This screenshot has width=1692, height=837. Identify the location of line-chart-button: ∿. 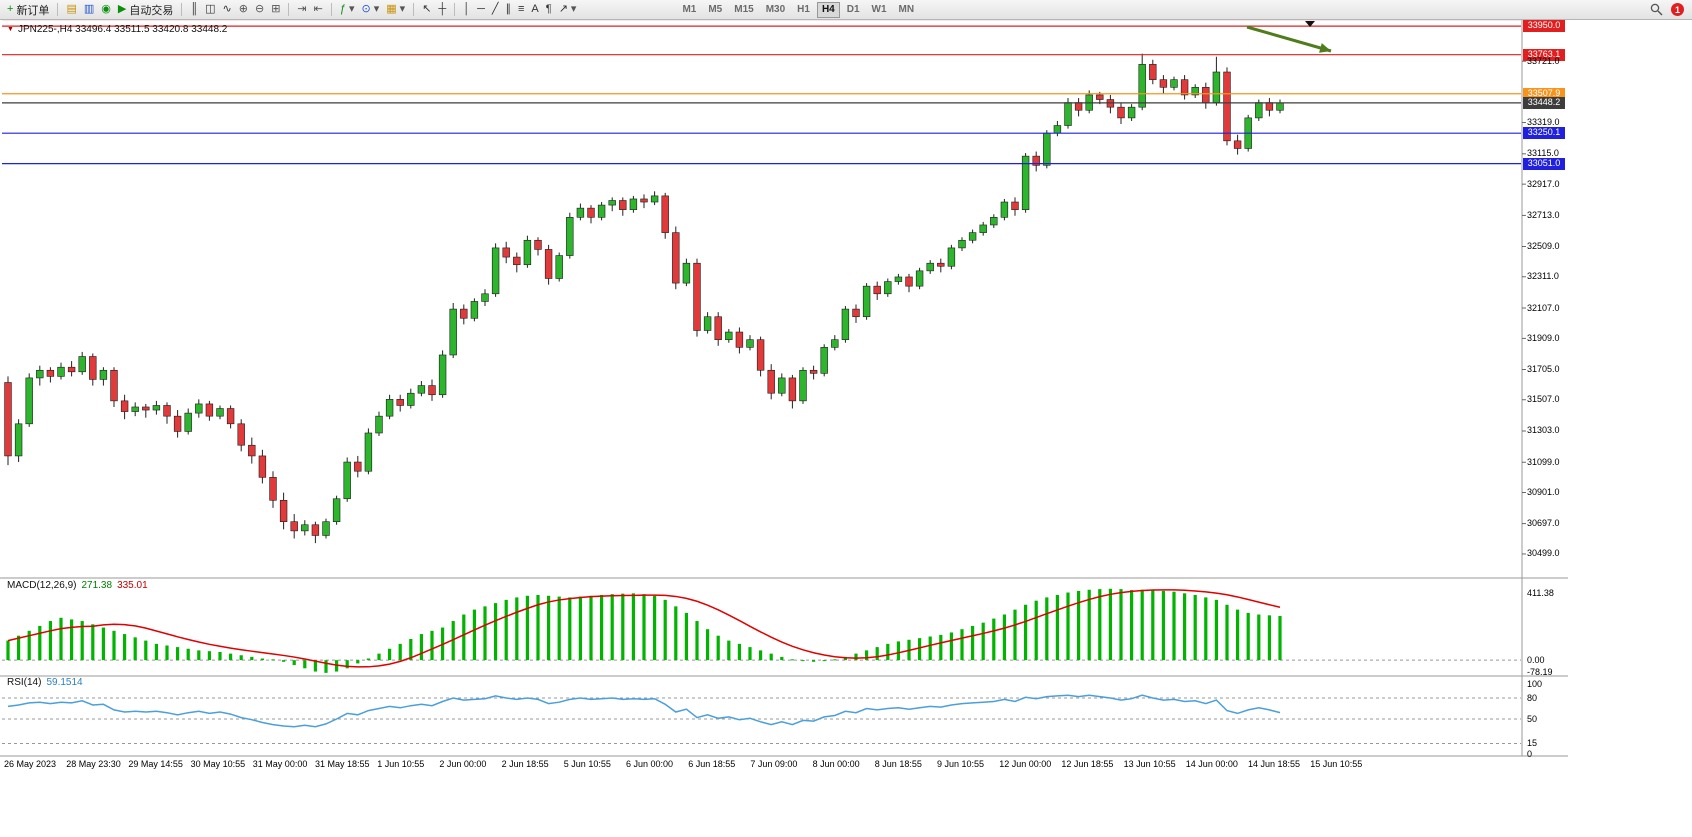
(227, 9).